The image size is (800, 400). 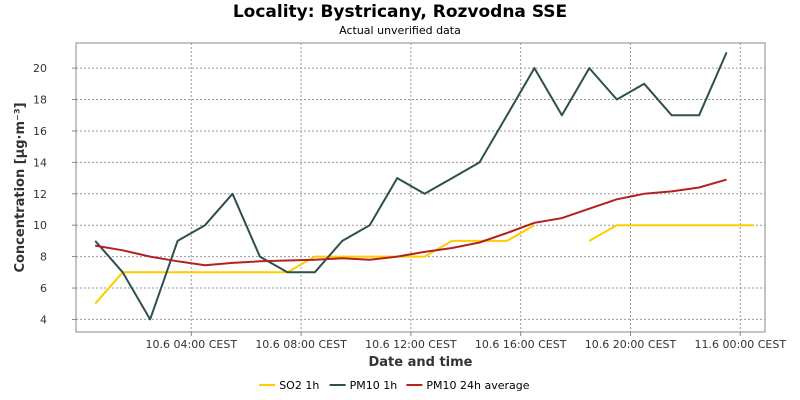 I want to click on y-tick-label: 20, so click(x=40, y=68).